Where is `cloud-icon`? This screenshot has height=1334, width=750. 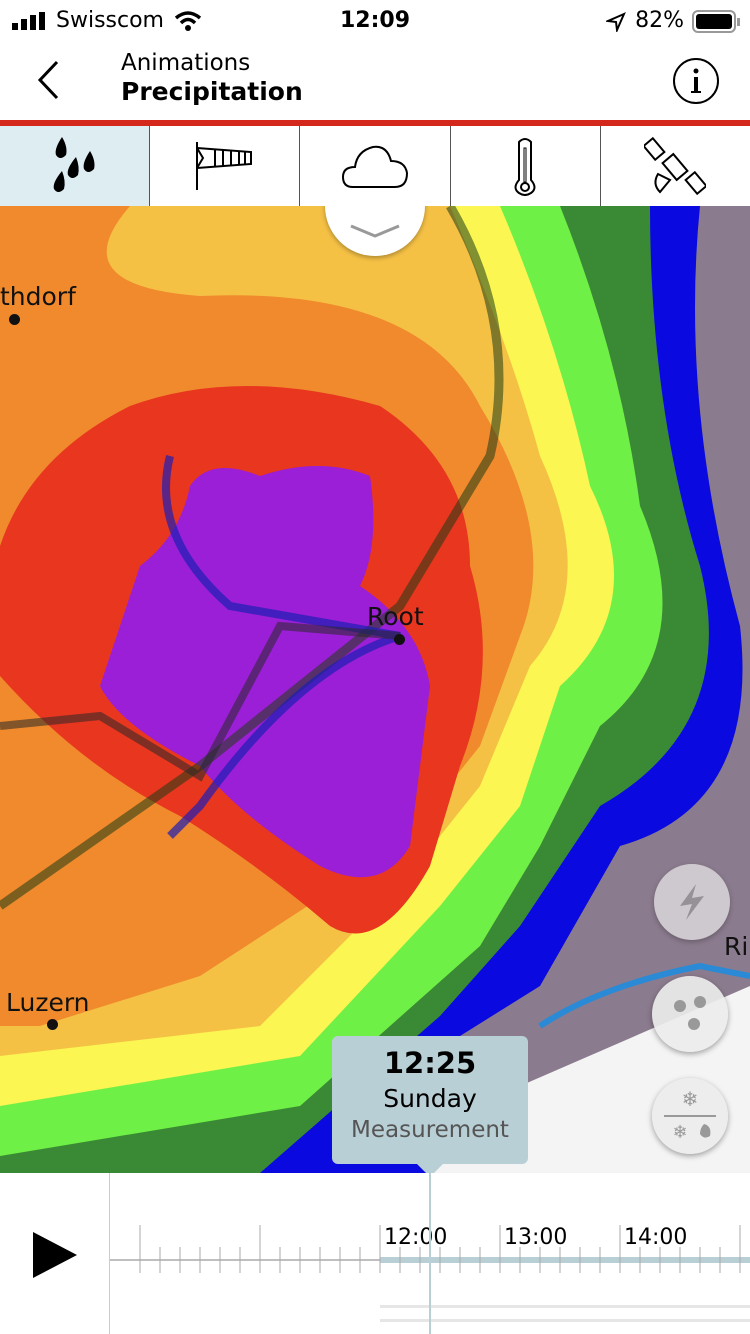
cloud-icon is located at coordinates (375, 166).